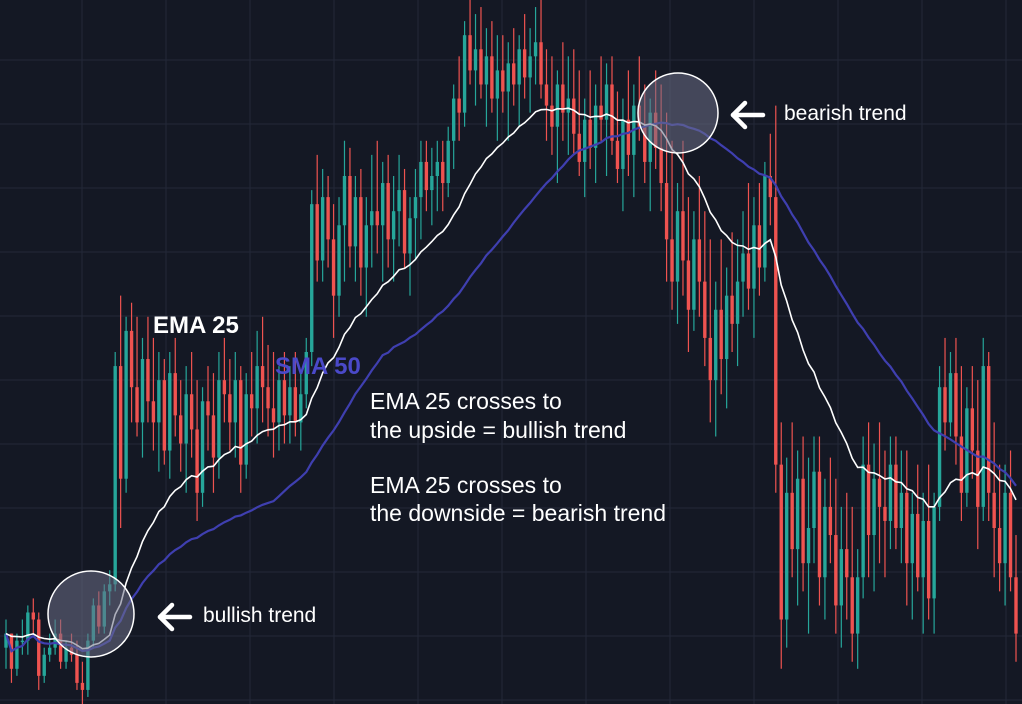 This screenshot has width=1022, height=704. Describe the element at coordinates (748, 115) in the screenshot. I see `bearish-arrow-icon` at that location.